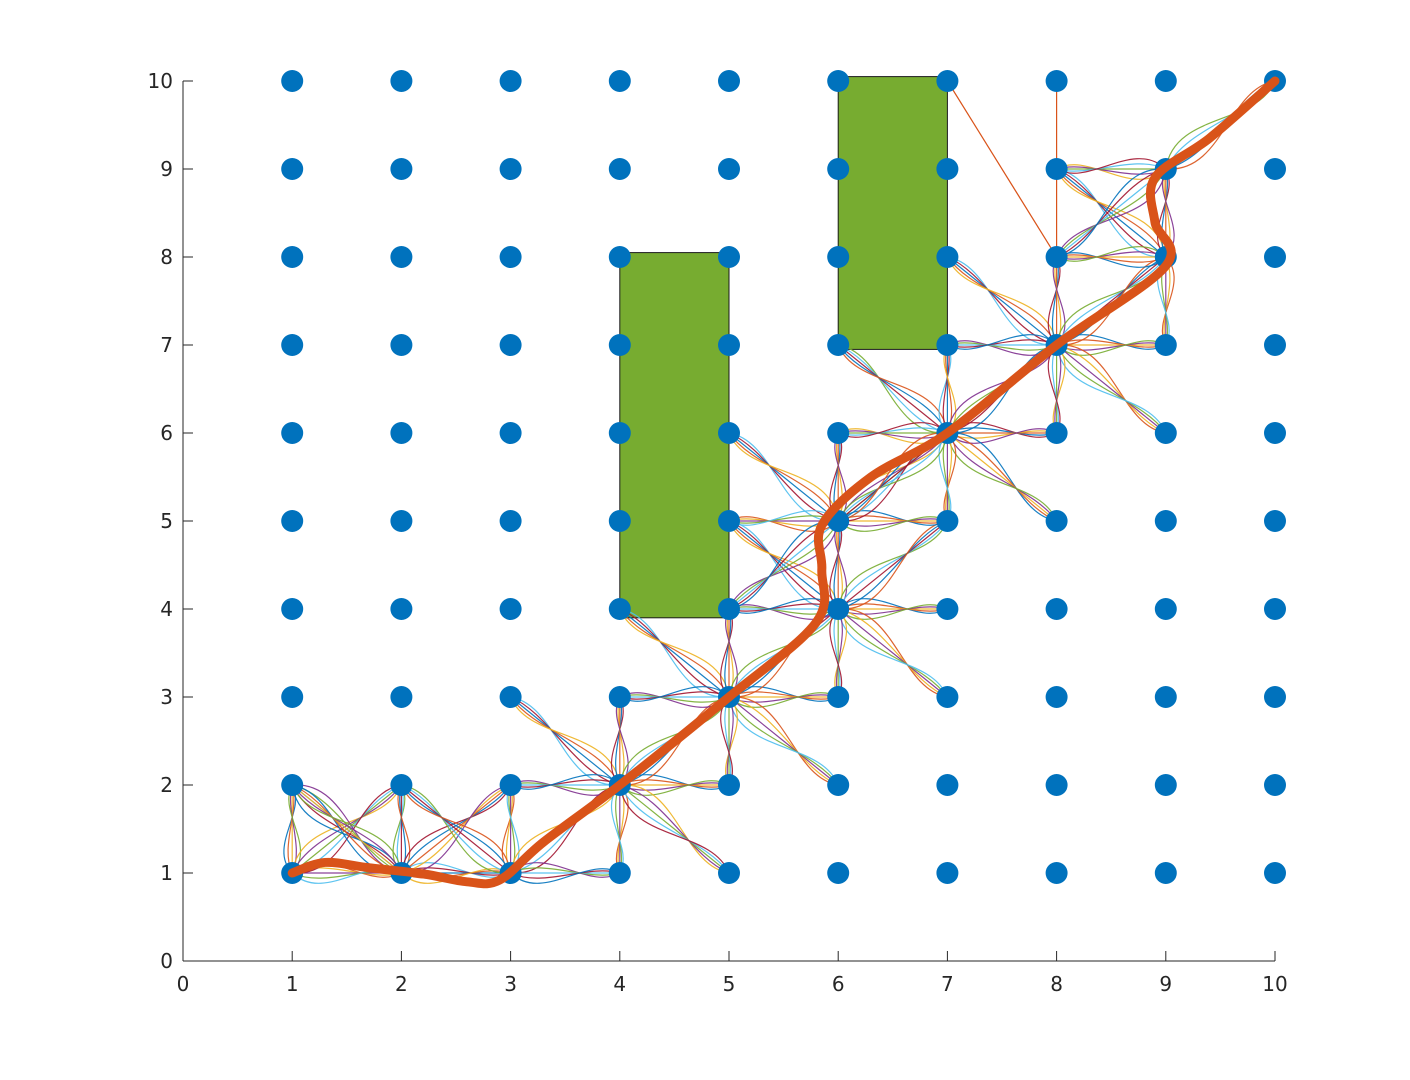 The image size is (1410, 1080). What do you see at coordinates (166, 873) in the screenshot?
I see `y-tick-label: 1` at bounding box center [166, 873].